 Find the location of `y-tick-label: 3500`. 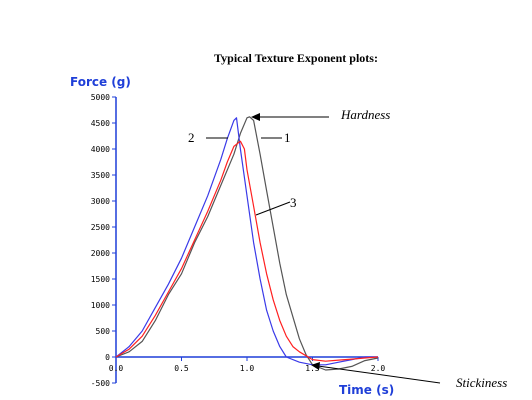

y-tick-label: 3500 is located at coordinates (100, 175).